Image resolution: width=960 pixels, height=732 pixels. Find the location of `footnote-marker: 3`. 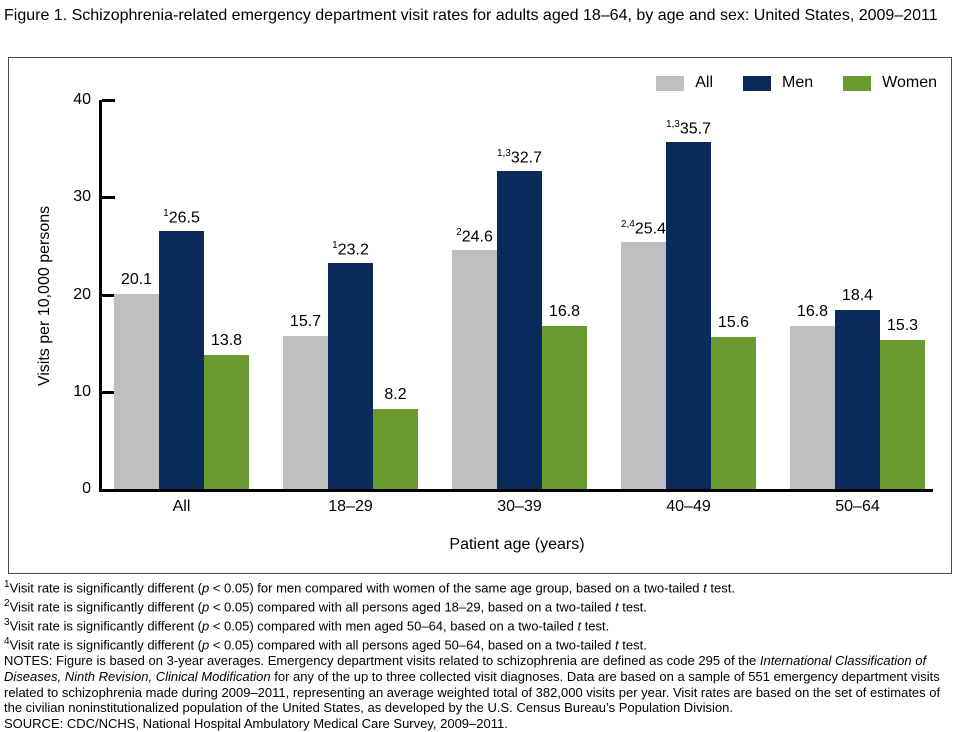

footnote-marker: 3 is located at coordinates (7, 623).